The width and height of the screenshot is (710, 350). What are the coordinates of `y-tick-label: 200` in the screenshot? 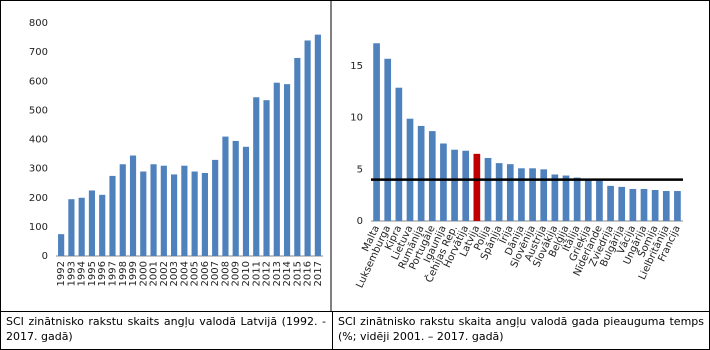 It's located at (38, 198).